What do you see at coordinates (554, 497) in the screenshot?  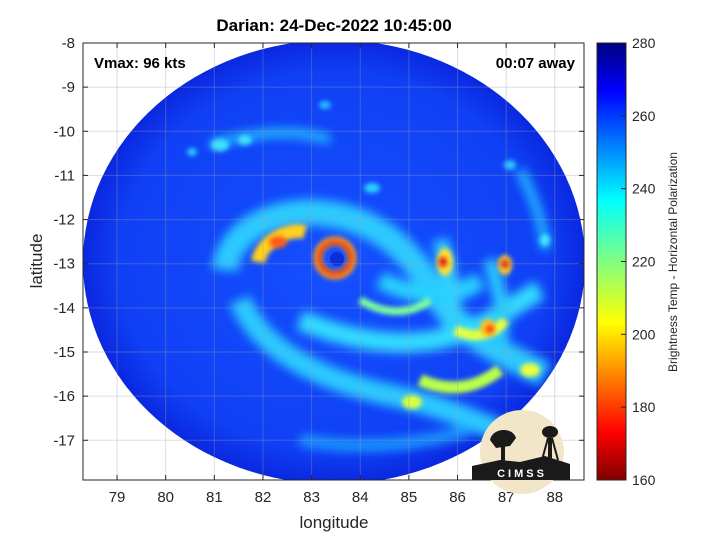 I see `x-tick-label: 88` at bounding box center [554, 497].